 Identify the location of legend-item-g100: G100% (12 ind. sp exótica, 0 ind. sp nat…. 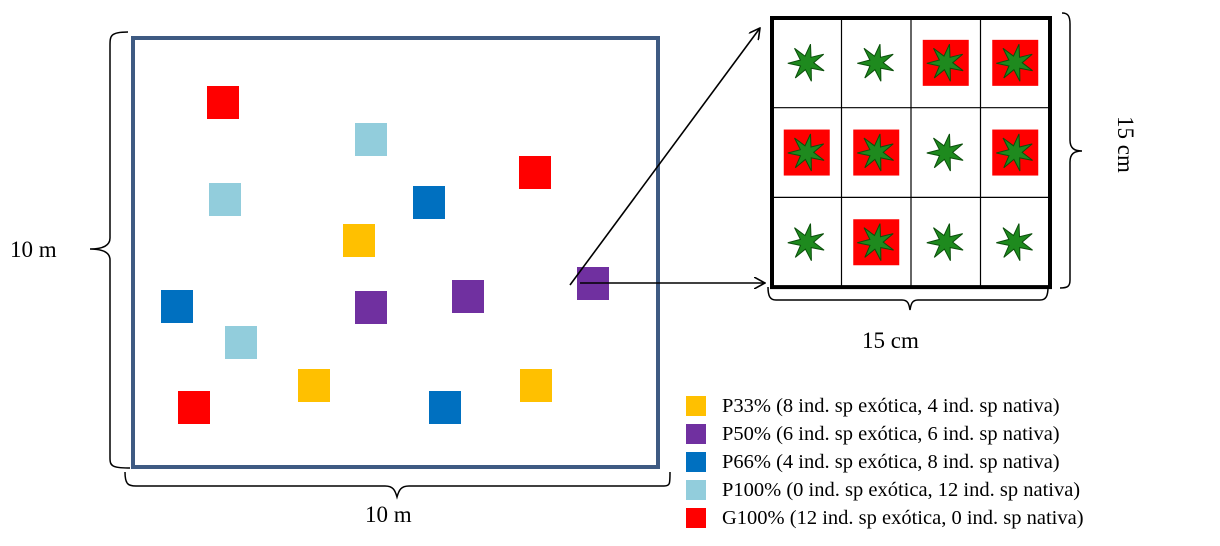
(885, 518).